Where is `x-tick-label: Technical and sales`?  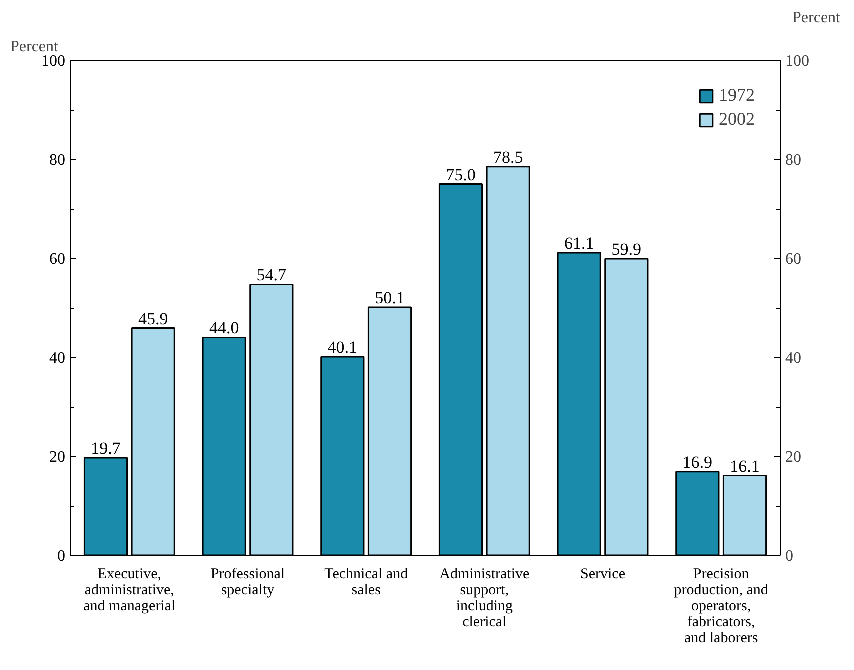 x-tick-label: Technical and sales is located at coordinates (366, 582).